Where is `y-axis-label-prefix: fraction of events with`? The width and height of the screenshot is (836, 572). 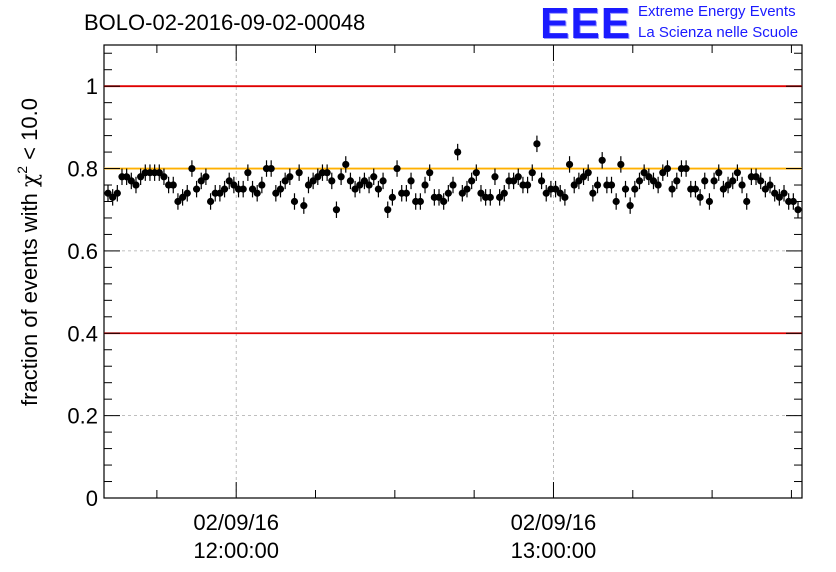
y-axis-label-prefix: fraction of events with is located at coordinates (29, 296).